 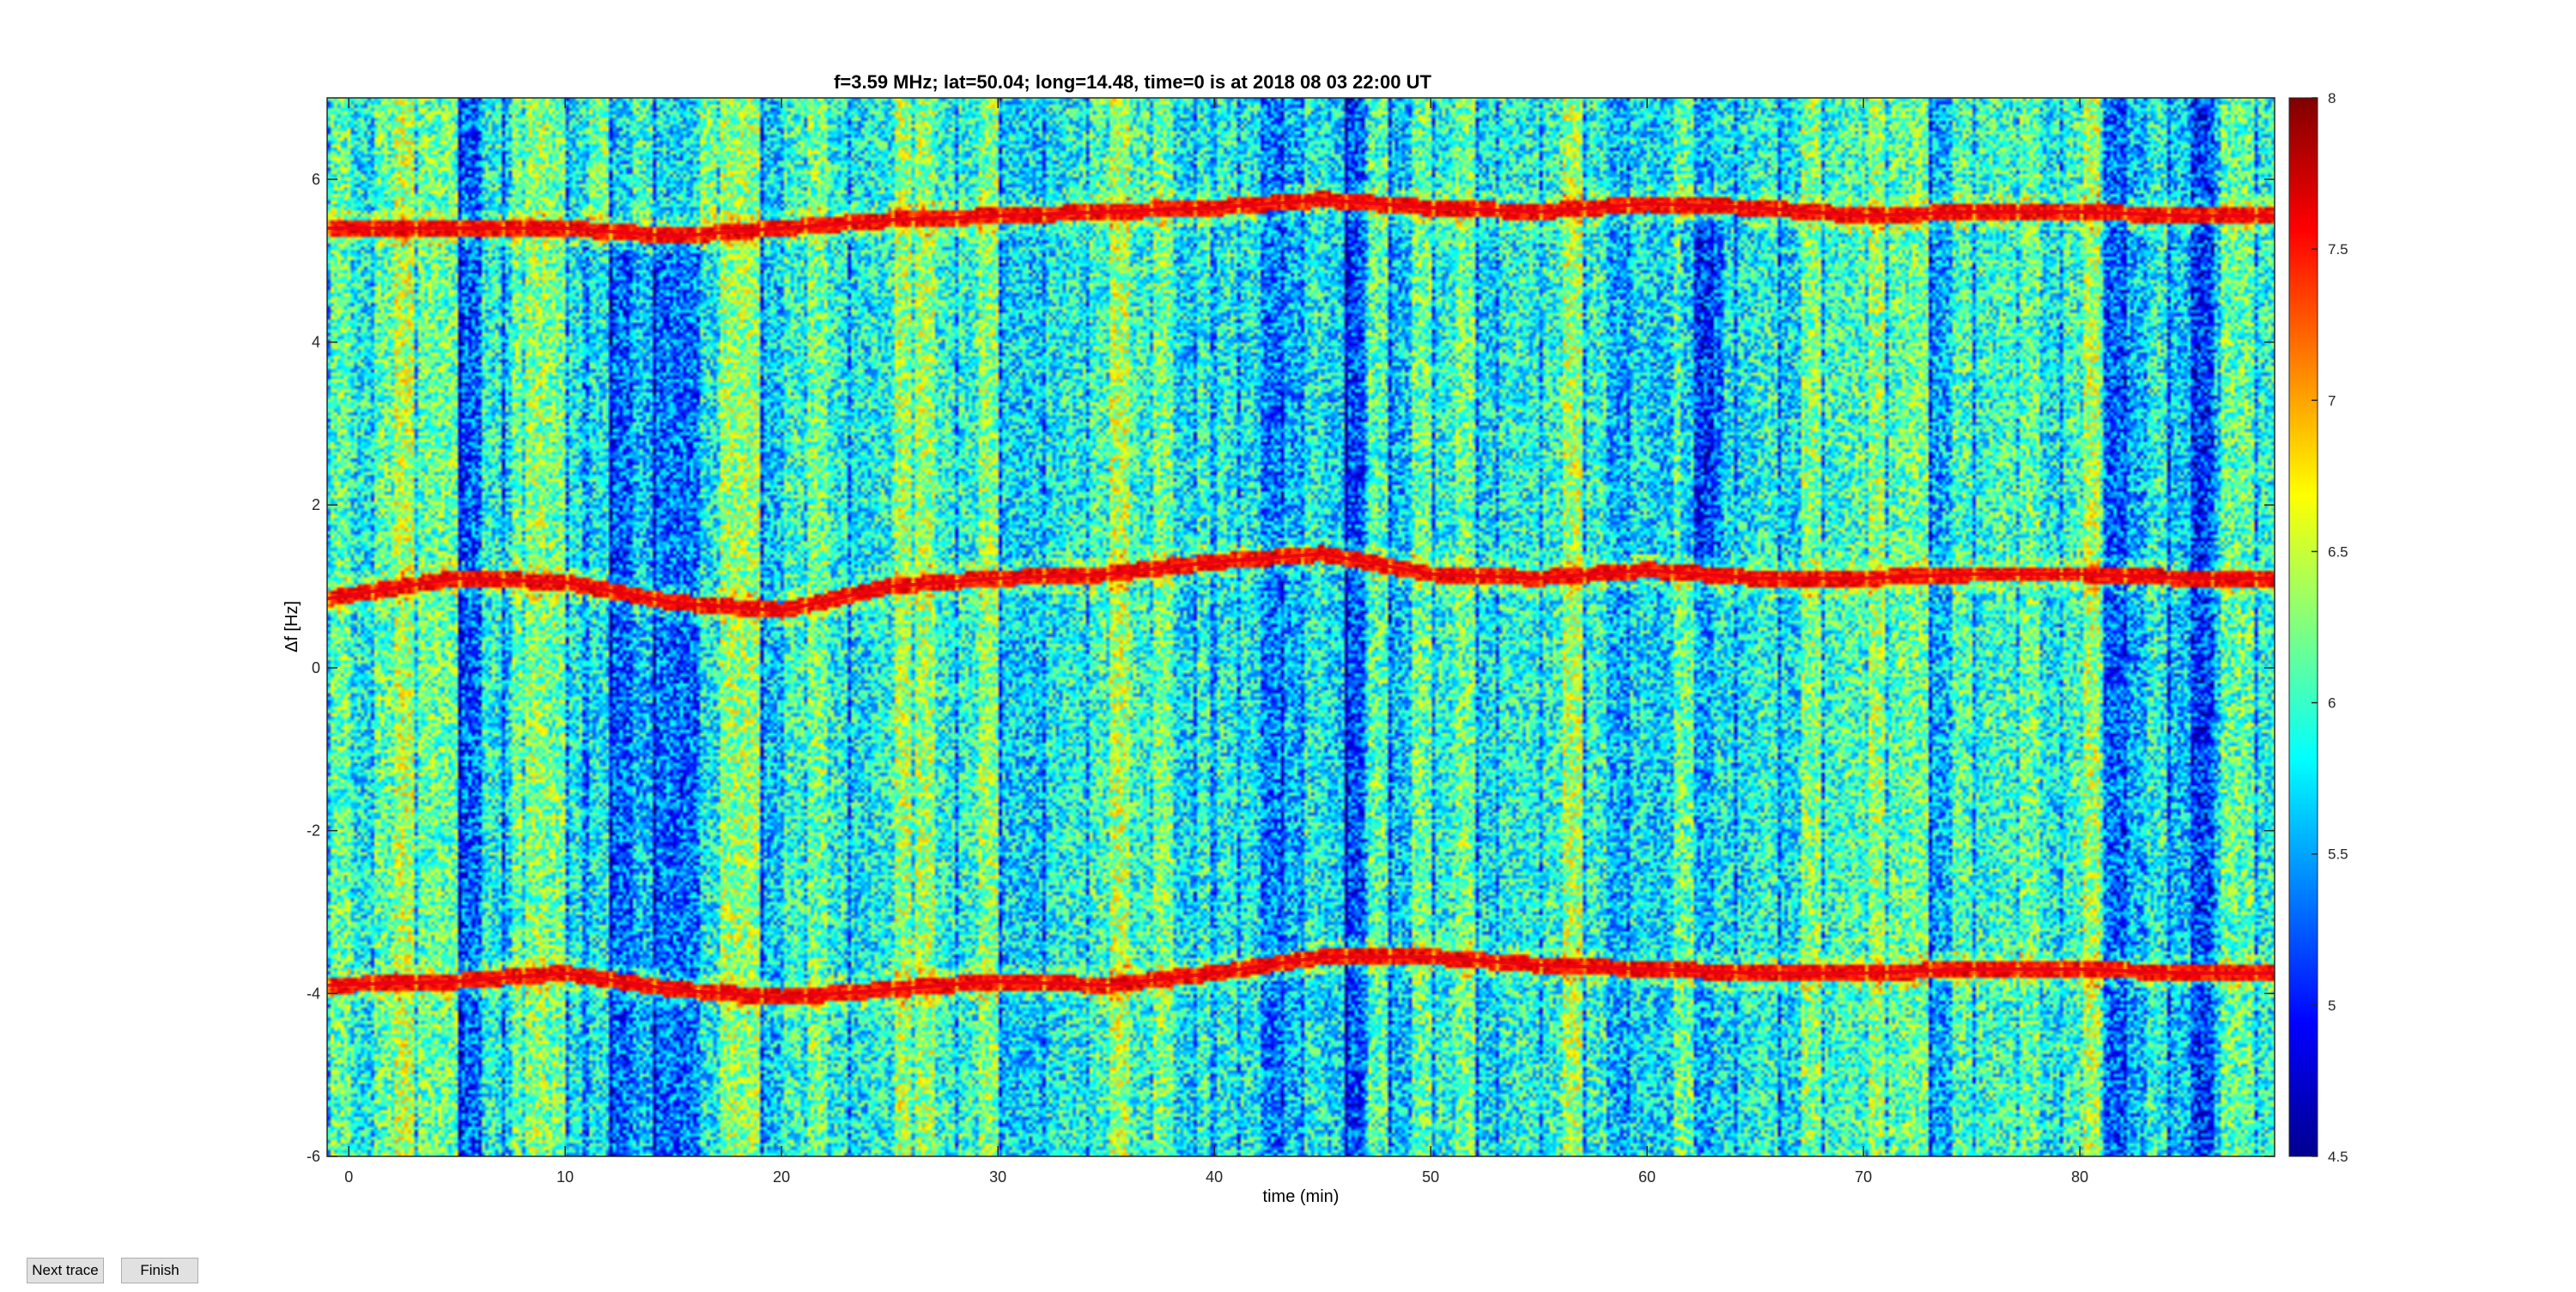 I want to click on y-tick-label: -6, so click(x=313, y=1156).